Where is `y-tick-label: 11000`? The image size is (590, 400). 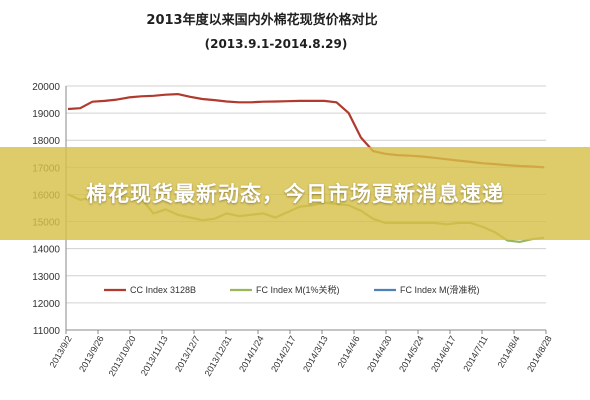 y-tick-label: 11000 is located at coordinates (47, 331).